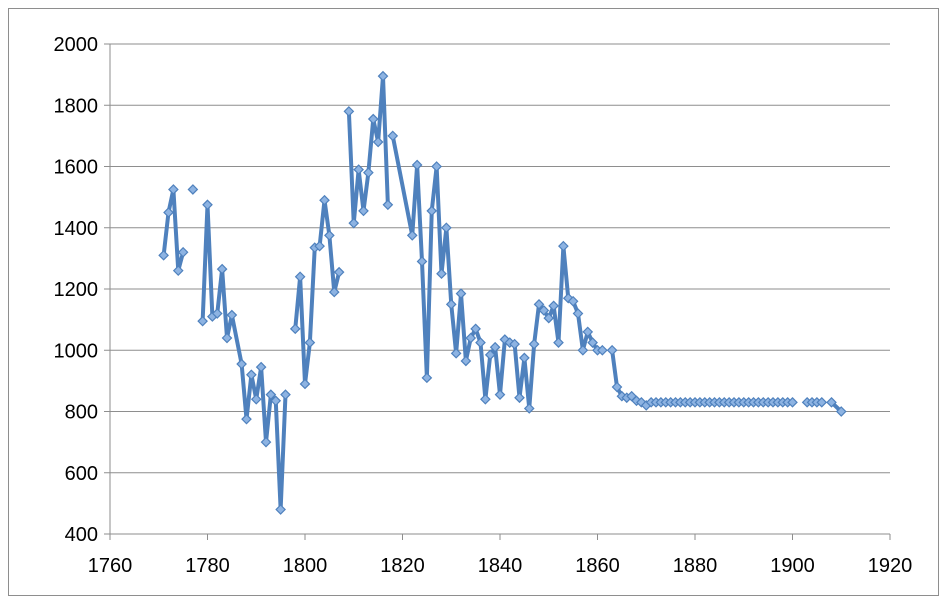  What do you see at coordinates (305, 566) in the screenshot?
I see `x-tick-label-1800: 1800` at bounding box center [305, 566].